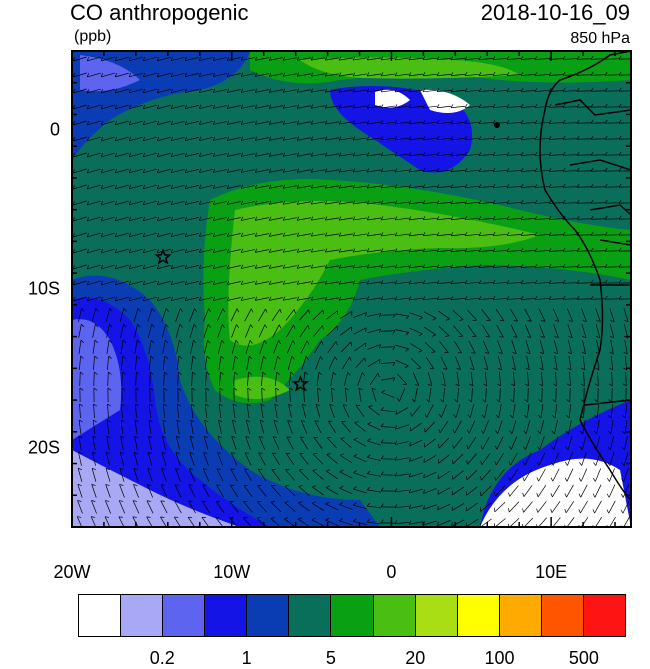 The height and width of the screenshot is (669, 650). I want to click on colorbar-label: 0.2, so click(162, 658).